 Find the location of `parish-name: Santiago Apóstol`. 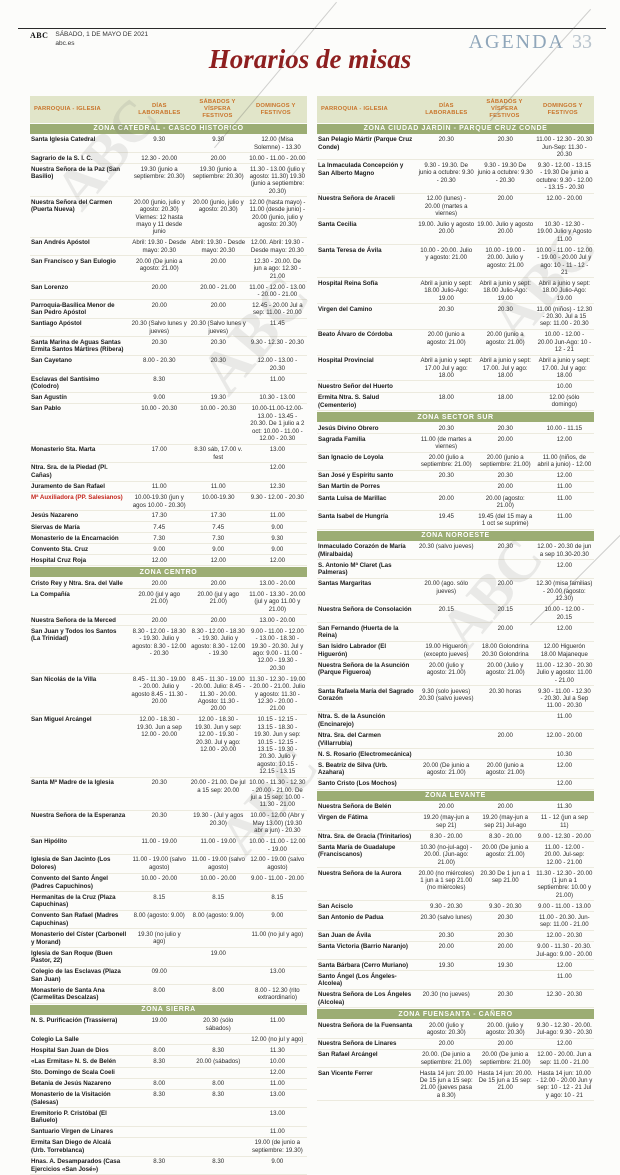

parish-name: Santiago Apóstol is located at coordinates (56, 324).